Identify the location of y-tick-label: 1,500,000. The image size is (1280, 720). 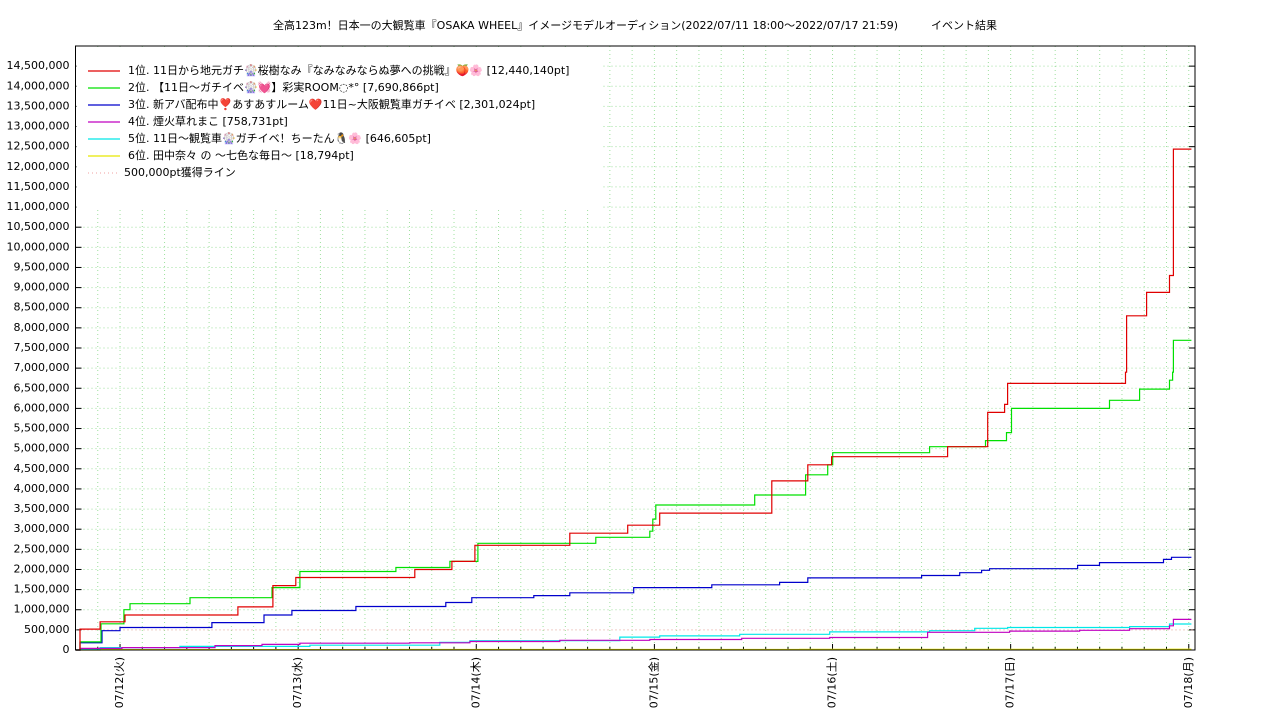
(42, 589).